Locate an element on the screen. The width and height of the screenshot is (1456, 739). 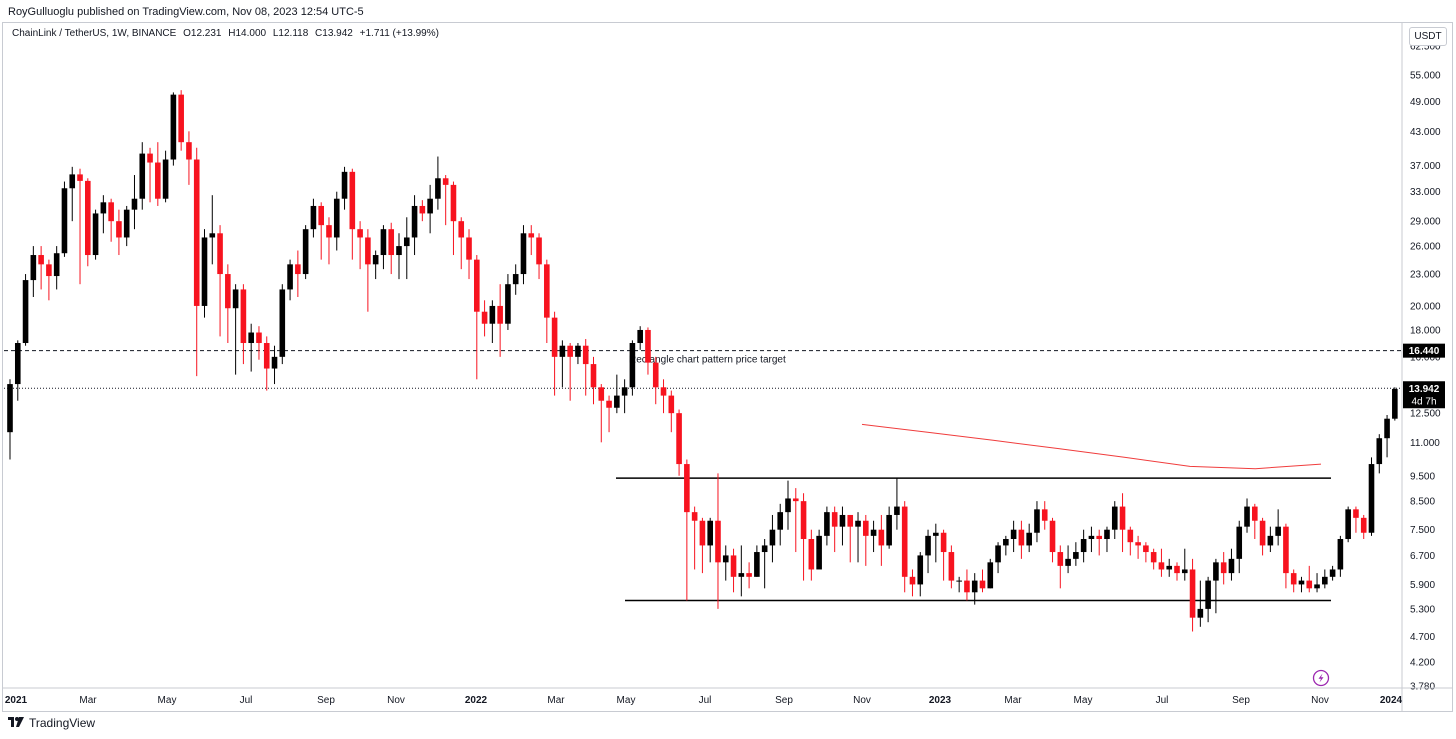
y-tick-label: 16.000 is located at coordinates (1425, 357).